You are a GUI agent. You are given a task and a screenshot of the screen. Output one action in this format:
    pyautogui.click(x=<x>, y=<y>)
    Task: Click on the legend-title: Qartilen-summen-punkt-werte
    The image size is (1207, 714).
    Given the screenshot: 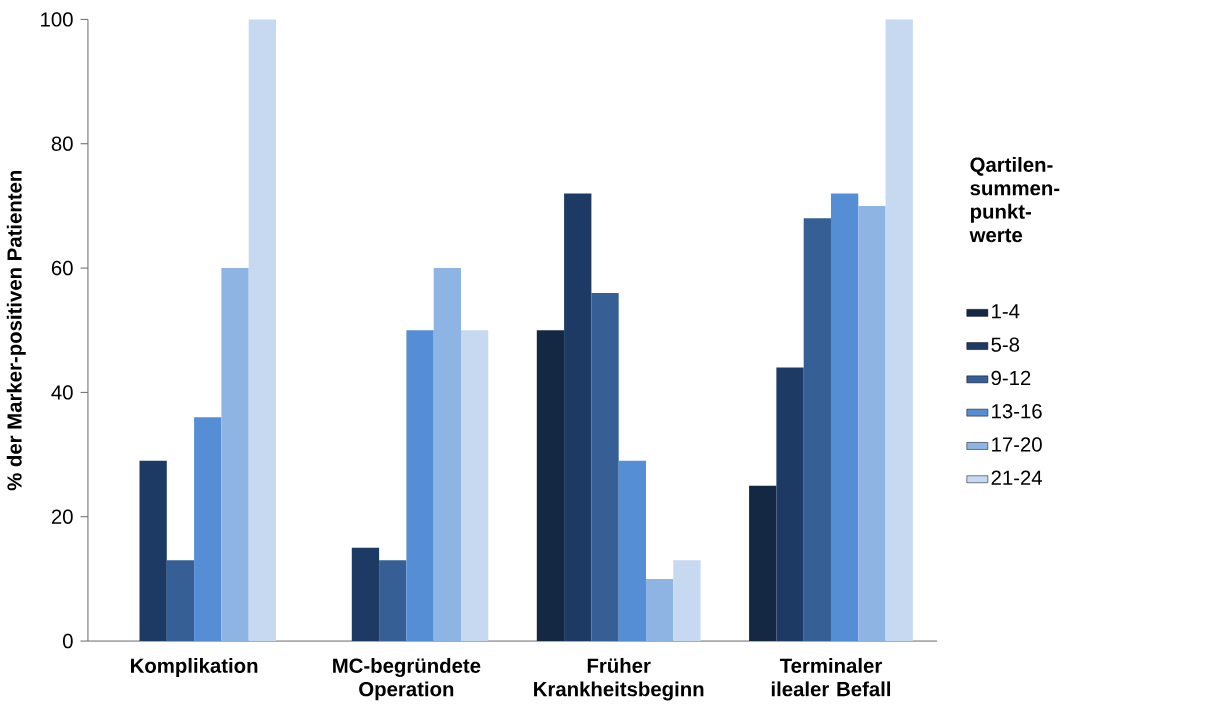 What is the action you would take?
    pyautogui.click(x=1014, y=199)
    